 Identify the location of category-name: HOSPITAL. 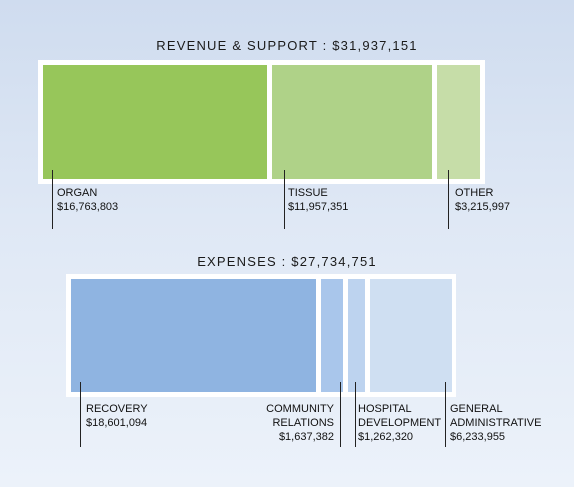
(385, 409).